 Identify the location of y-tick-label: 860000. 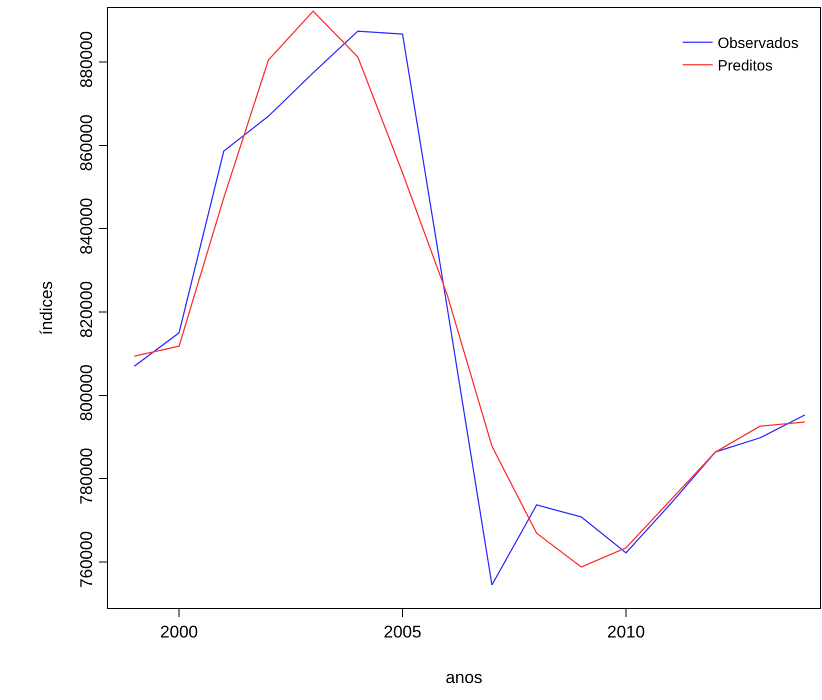
(86, 143).